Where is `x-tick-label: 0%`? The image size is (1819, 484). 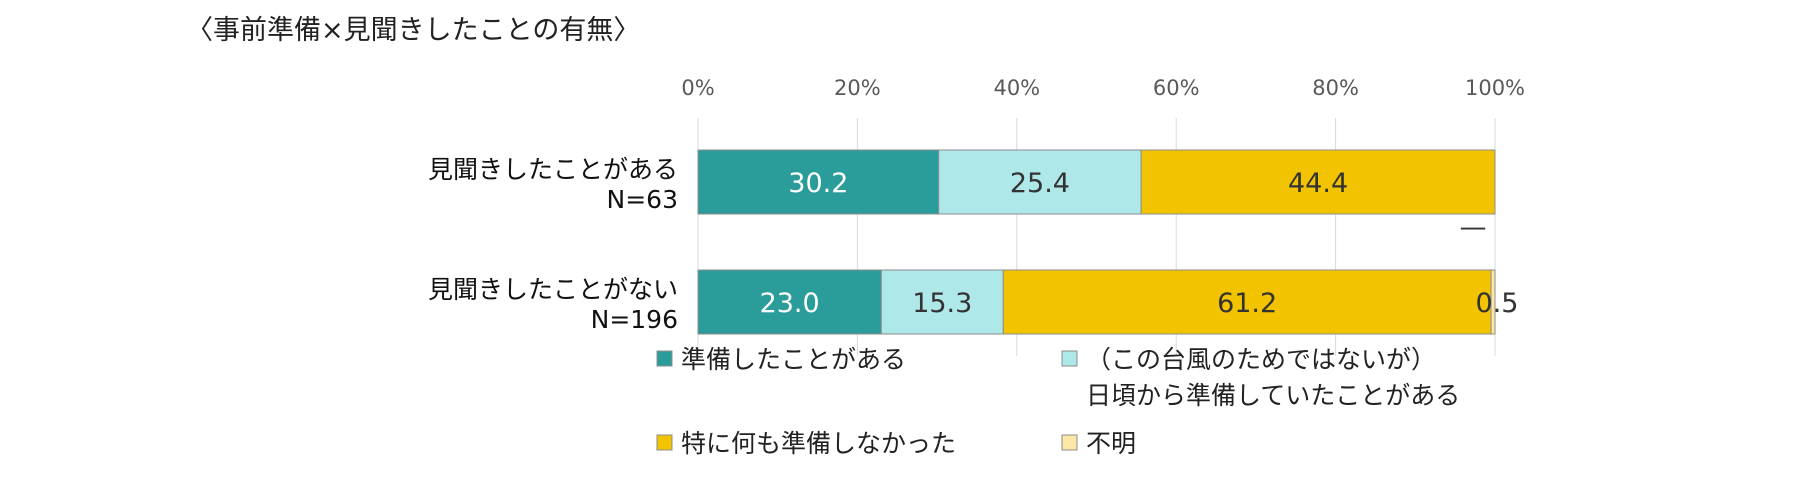 x-tick-label: 0% is located at coordinates (697, 88).